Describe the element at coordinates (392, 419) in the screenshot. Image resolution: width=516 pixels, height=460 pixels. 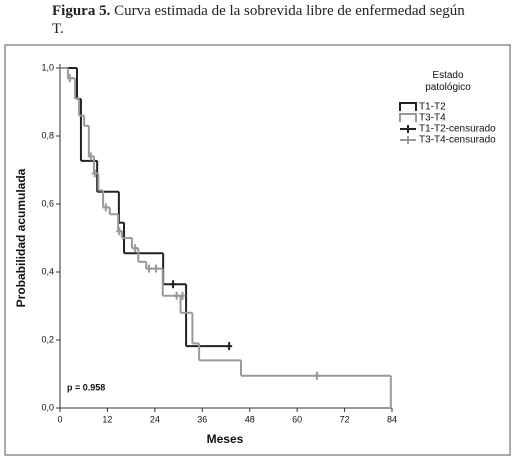
I see `x-tick-label: 84` at that location.